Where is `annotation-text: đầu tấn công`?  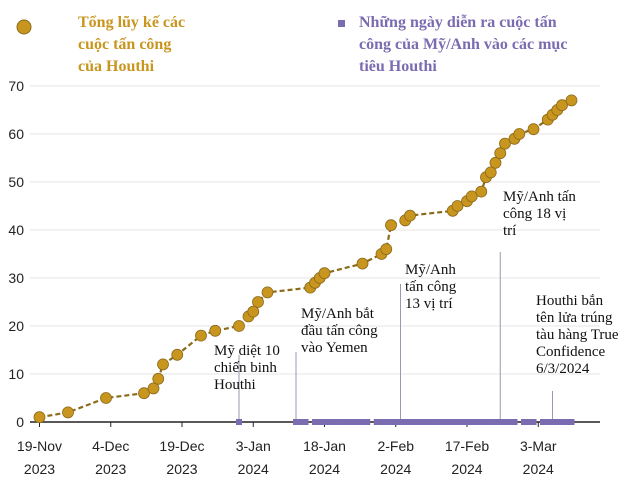 annotation-text: đầu tấn công is located at coordinates (339, 331).